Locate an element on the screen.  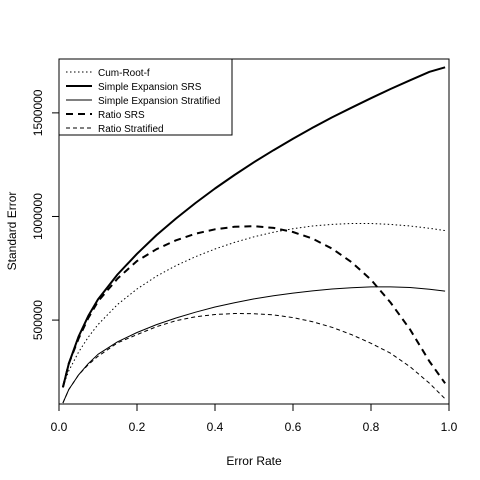
y-axis-label: Standard Error is located at coordinates (12, 231).